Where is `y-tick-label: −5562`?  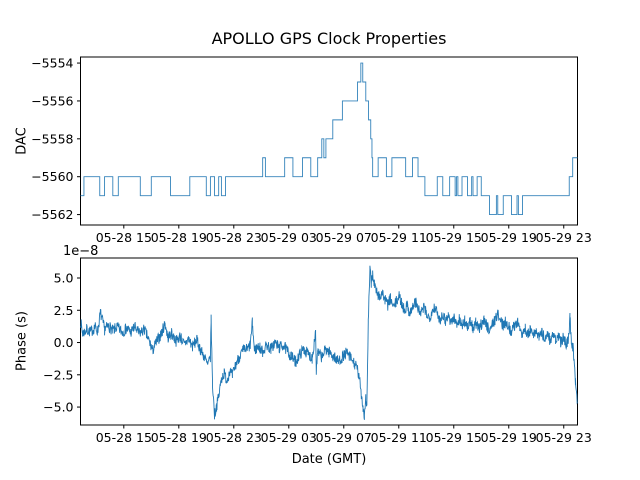
y-tick-label: −5562 is located at coordinates (52, 214).